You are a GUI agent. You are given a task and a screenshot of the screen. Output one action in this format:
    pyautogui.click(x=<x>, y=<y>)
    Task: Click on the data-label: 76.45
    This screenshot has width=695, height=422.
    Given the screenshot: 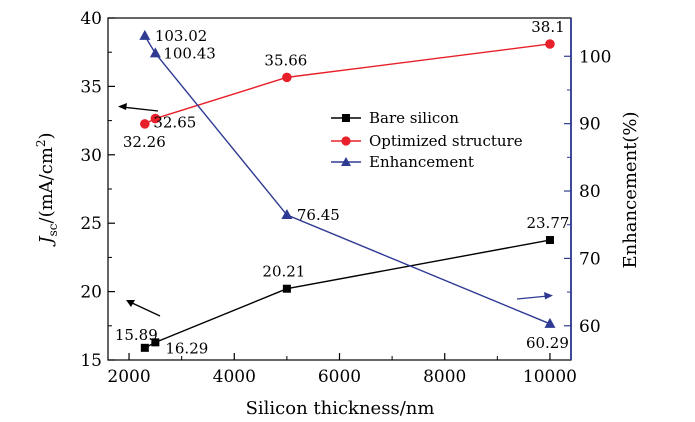 What is the action you would take?
    pyautogui.click(x=318, y=215)
    